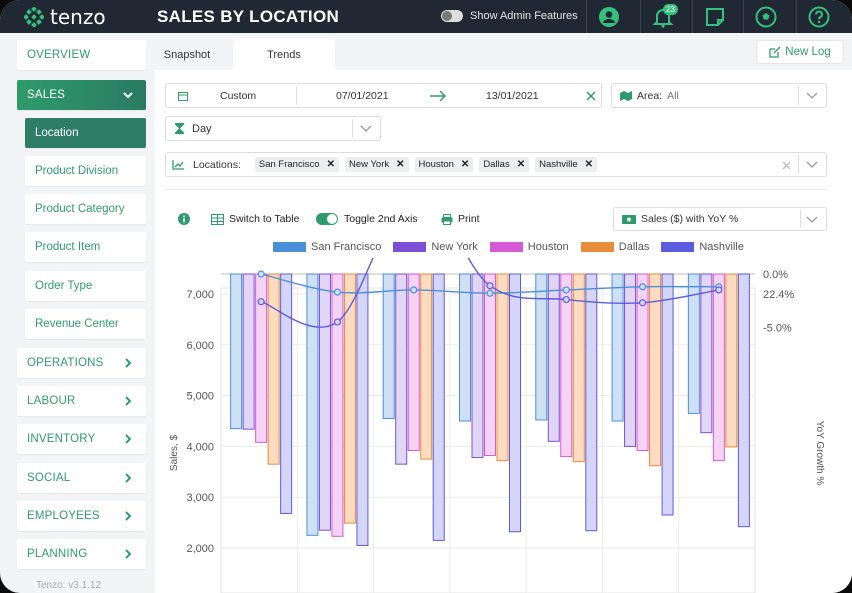  Describe the element at coordinates (503, 51) in the screenshot. I see `tab-strip: Snapshot Trends New Log` at that location.